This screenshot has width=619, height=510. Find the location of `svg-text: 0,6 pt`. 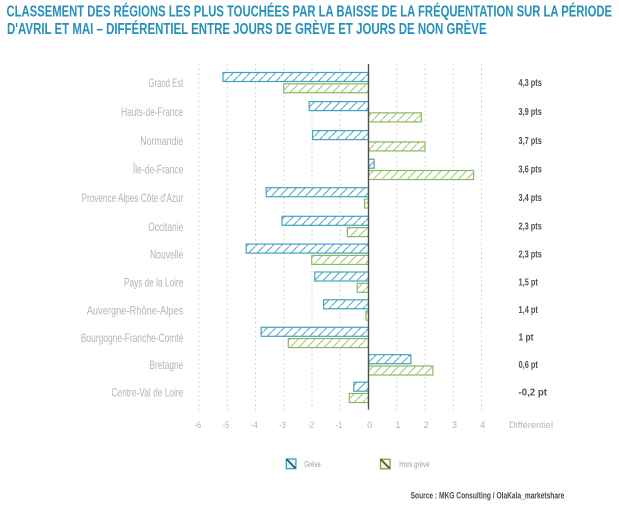

svg-text: 0,6 pt is located at coordinates (529, 365).